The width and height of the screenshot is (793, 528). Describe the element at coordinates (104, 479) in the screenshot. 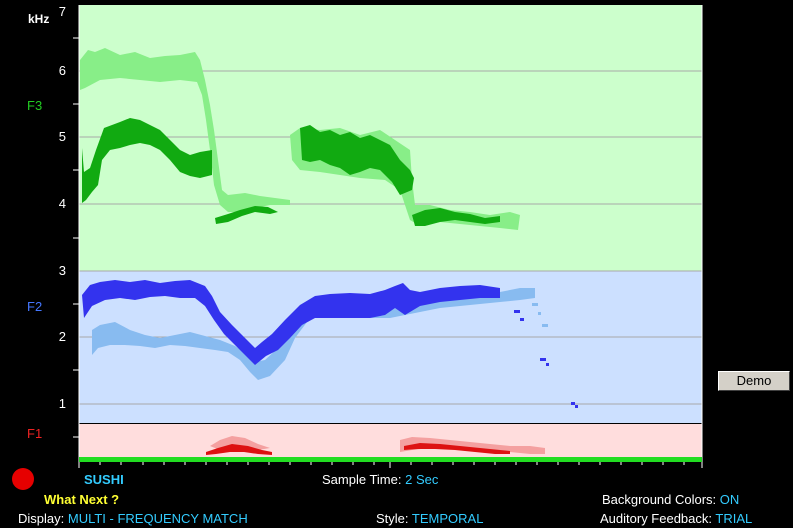

I see `word-label: SUSHI` at that location.